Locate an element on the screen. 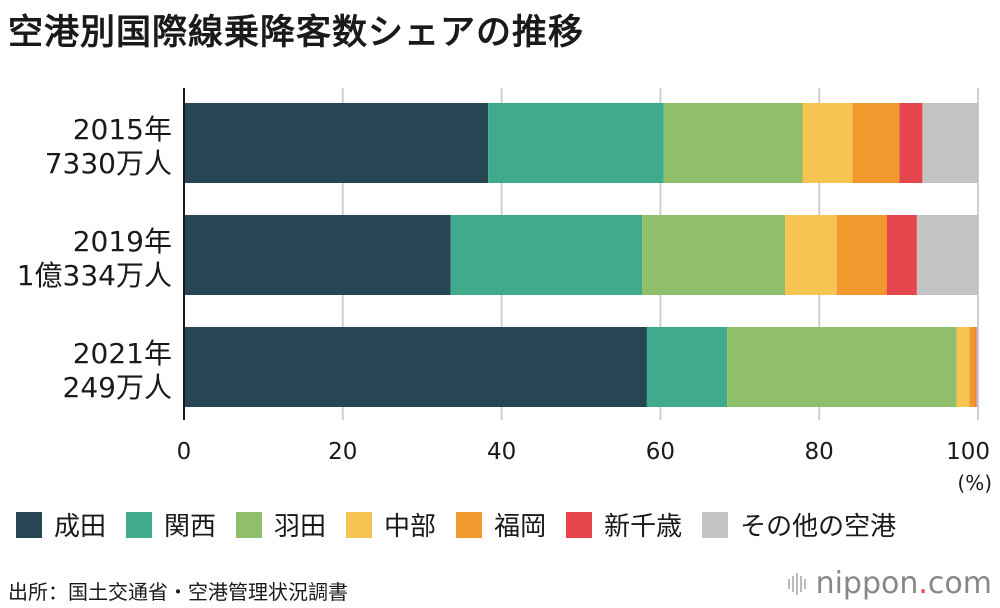 The height and width of the screenshot is (608, 1000). logo-bars-icon is located at coordinates (797, 583).